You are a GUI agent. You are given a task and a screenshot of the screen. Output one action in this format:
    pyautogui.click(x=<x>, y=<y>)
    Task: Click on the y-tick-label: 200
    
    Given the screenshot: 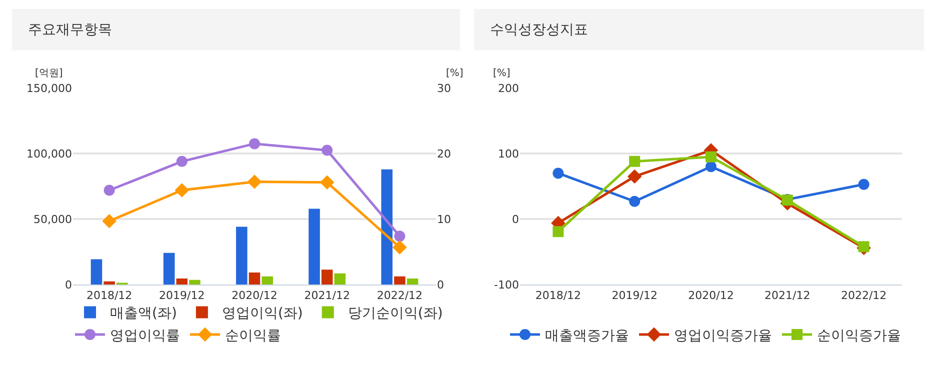 What is the action you would take?
    pyautogui.click(x=508, y=88)
    